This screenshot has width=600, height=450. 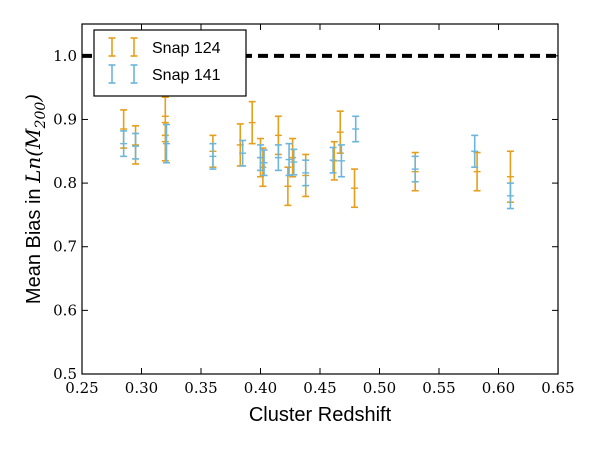 I want to click on y-axis-label-subscript: 200, so click(x=41, y=116).